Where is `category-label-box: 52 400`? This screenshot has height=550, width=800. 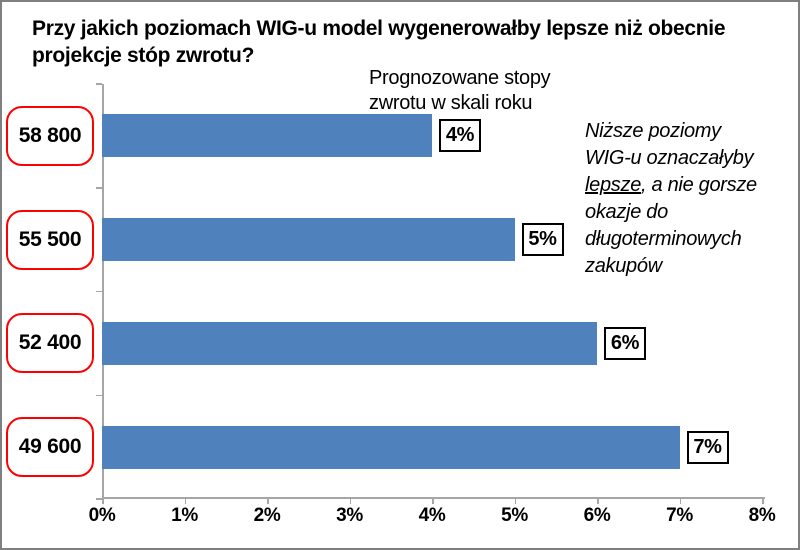 category-label-box: 52 400 is located at coordinates (50, 343).